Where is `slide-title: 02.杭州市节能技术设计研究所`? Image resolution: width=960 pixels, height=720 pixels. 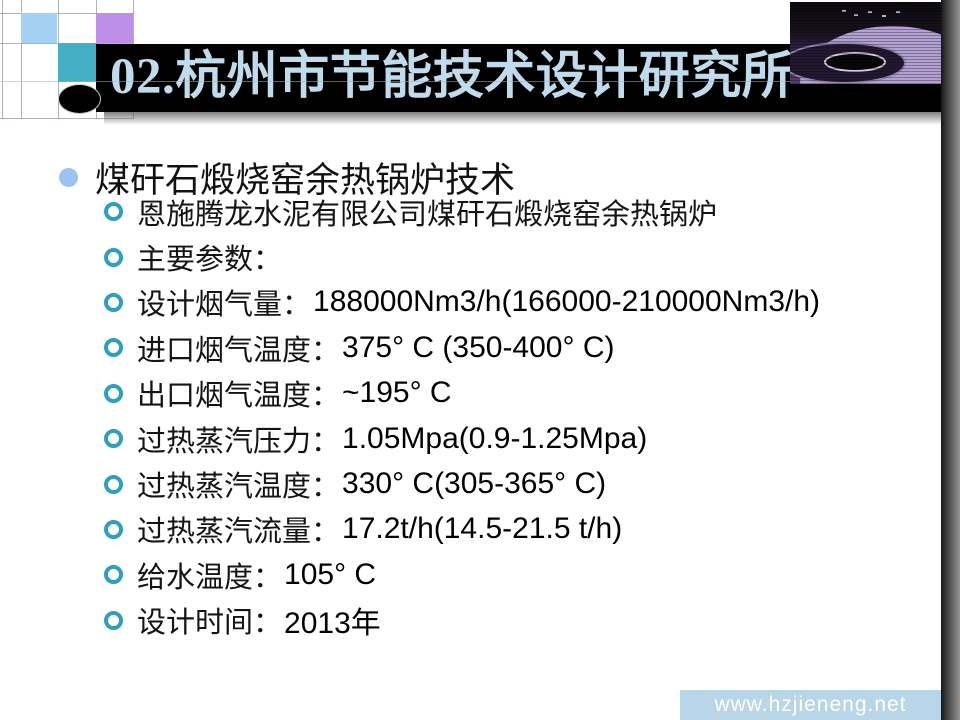 slide-title: 02.杭州市节能技术设计研究所 is located at coordinates (452, 77).